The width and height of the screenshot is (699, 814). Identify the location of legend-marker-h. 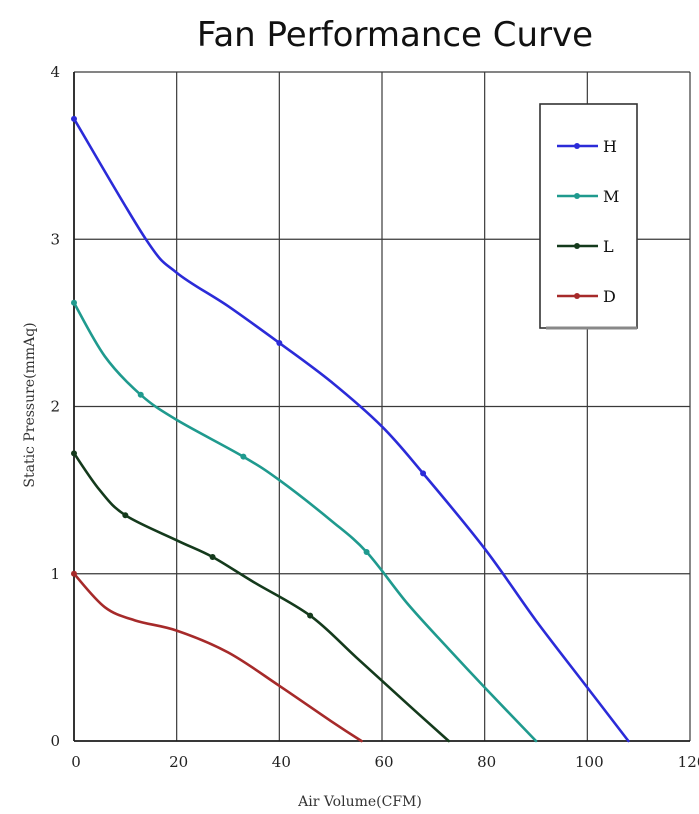
(577, 146).